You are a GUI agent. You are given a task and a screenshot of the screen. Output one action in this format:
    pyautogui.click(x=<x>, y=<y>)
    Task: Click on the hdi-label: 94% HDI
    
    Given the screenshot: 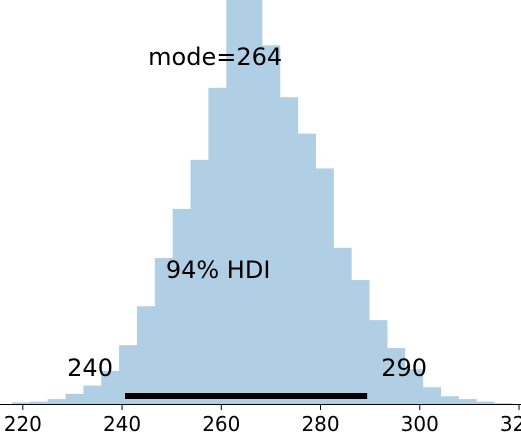 What is the action you would take?
    pyautogui.click(x=218, y=270)
    